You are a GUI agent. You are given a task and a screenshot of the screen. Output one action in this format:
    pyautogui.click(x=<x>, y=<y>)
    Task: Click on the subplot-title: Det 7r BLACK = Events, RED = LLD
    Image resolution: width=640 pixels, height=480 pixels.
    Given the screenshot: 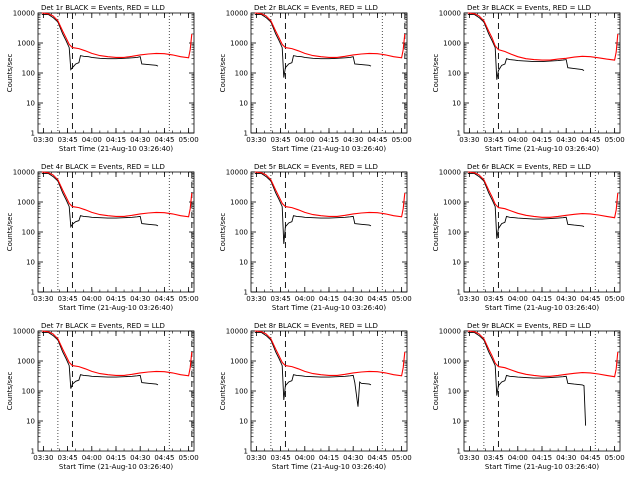 What is the action you would take?
    pyautogui.click(x=103, y=326)
    